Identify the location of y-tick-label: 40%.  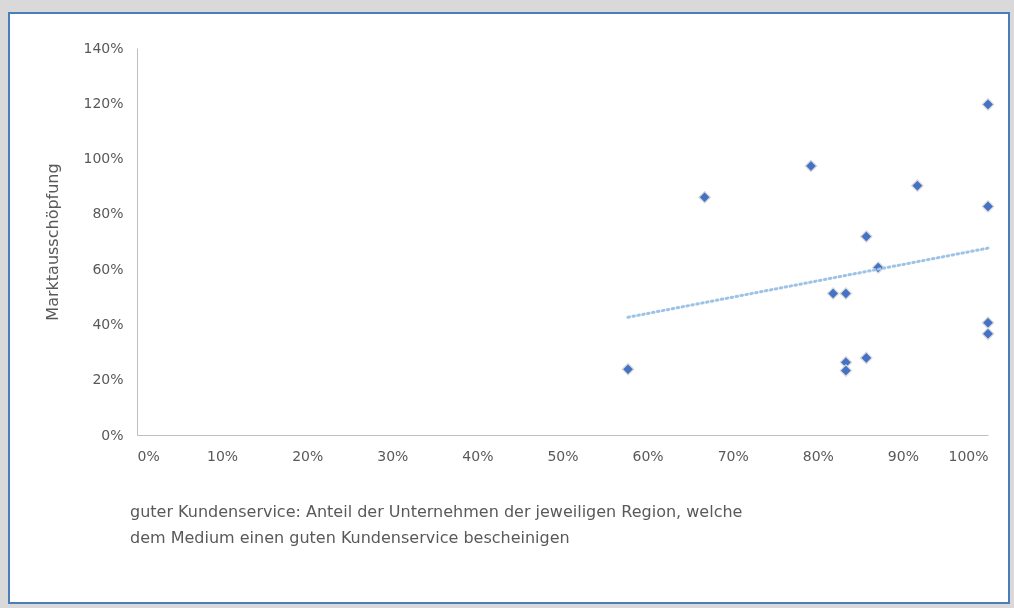
(108, 323).